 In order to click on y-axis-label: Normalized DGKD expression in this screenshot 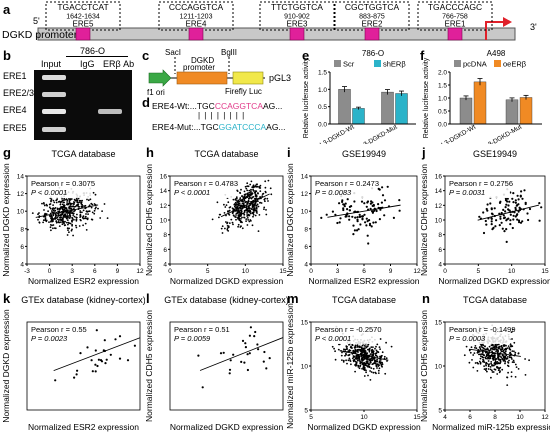, I will do `click(6, 220)`.